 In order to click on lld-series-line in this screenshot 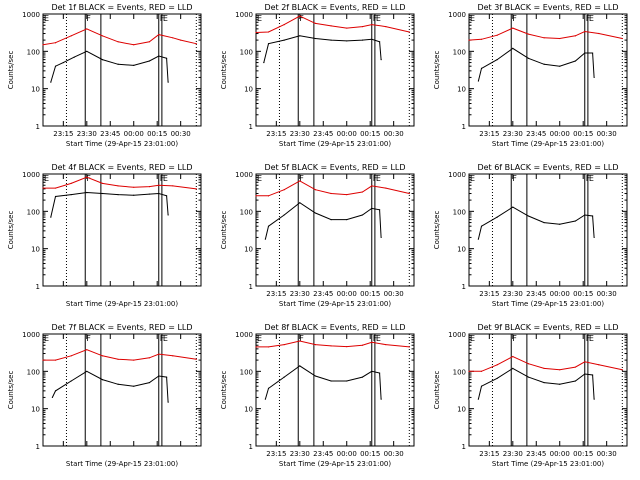, I will do `click(119, 37)`.